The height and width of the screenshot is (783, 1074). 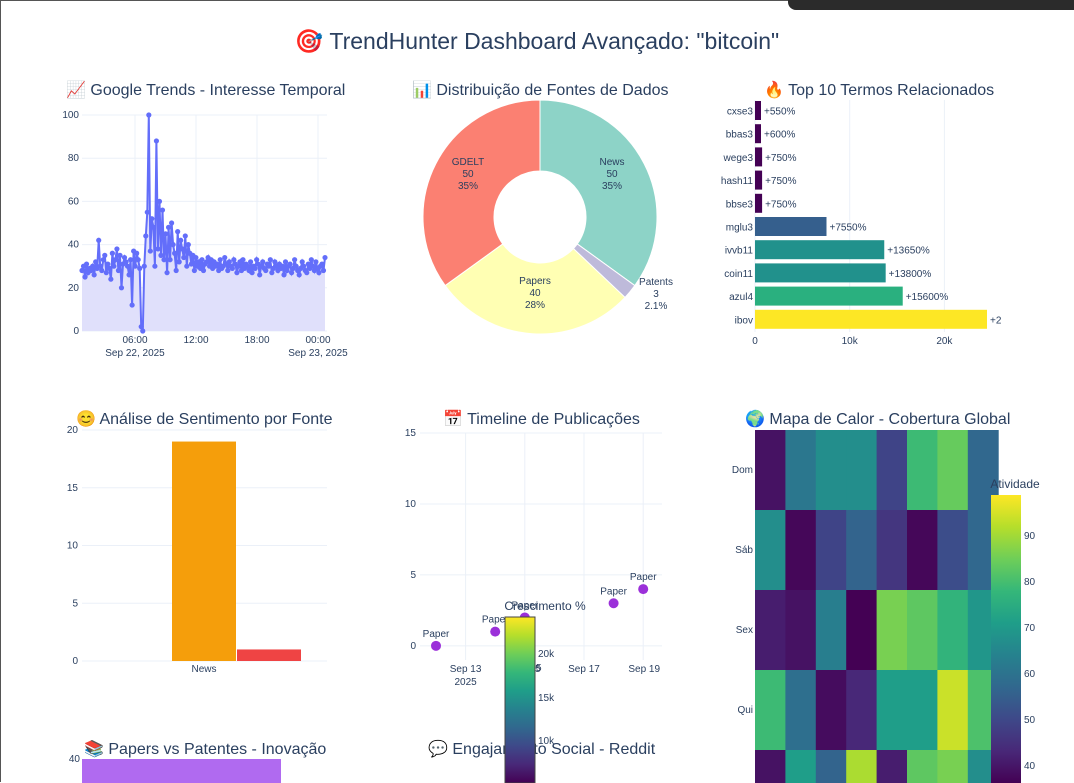 What do you see at coordinates (1030, 674) in the screenshot?
I see `heatmap-colorbar-tick: 60` at bounding box center [1030, 674].